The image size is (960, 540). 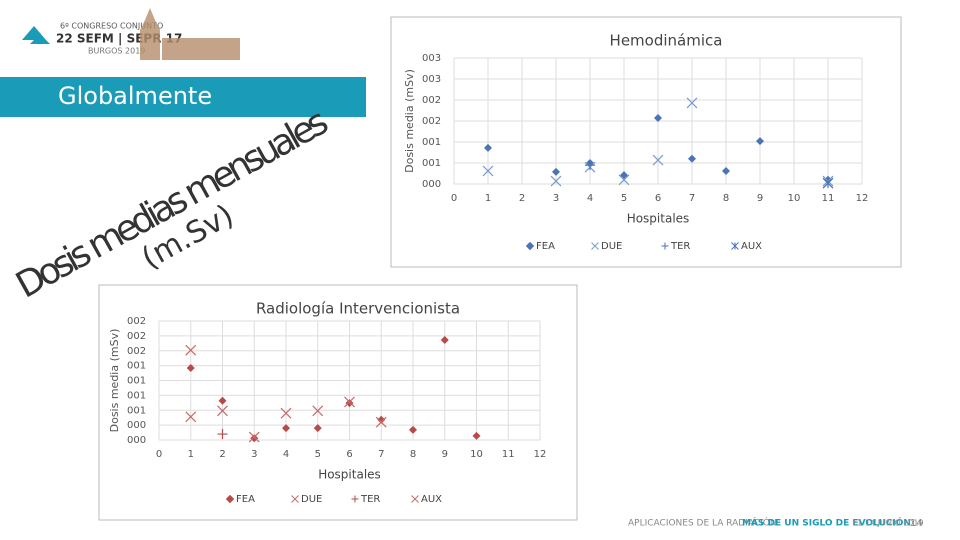 I want to click on page-number: 14, so click(x=916, y=523).